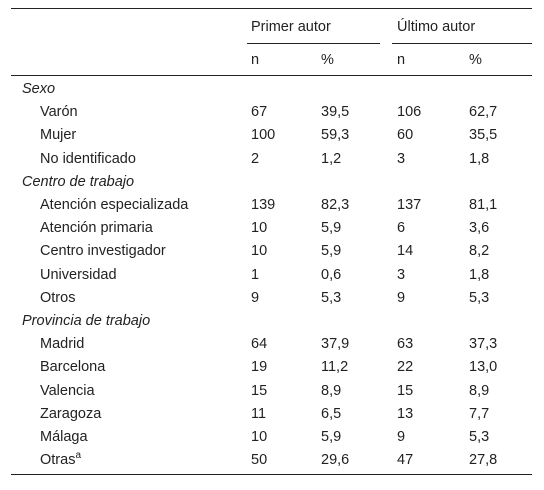 Image resolution: width=544 pixels, height=490 pixels. Describe the element at coordinates (291, 27) in the screenshot. I see `group-header: Primer autor` at that location.